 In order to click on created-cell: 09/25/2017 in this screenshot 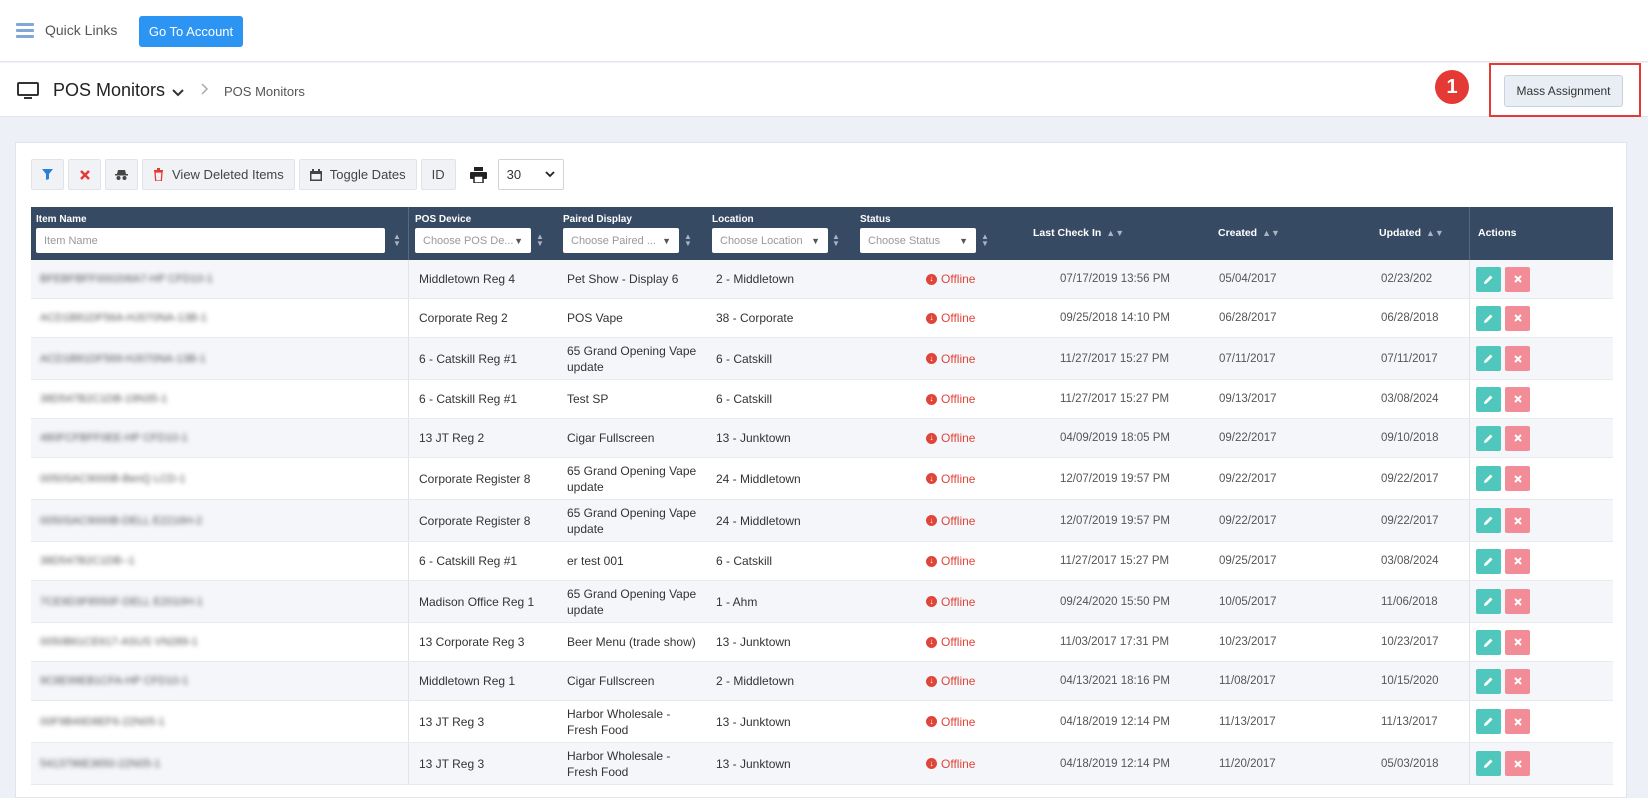, I will do `click(1248, 561)`.